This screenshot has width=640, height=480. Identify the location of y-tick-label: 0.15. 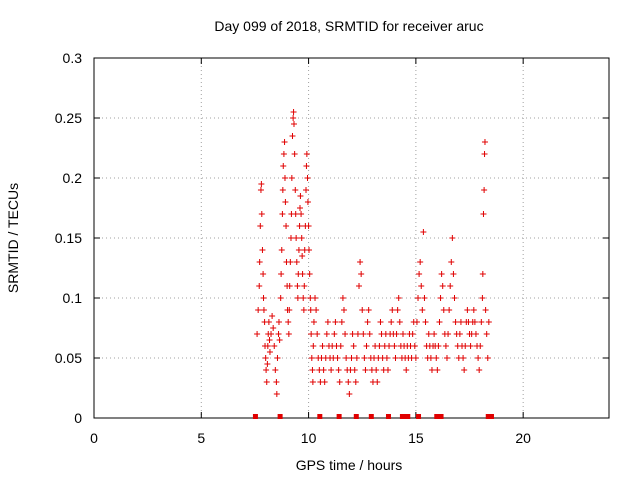
(68, 238).